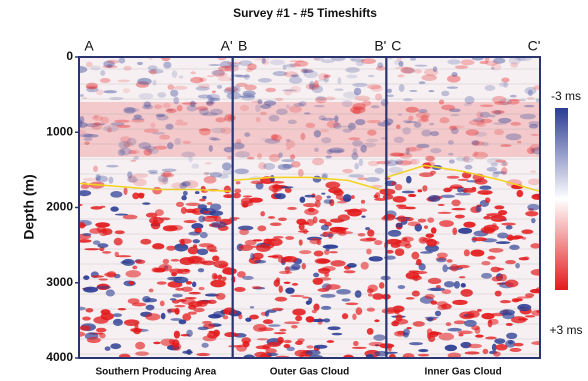 This screenshot has height=381, width=588. I want to click on chart-title: Survey #1 - #5 Timeshifts, so click(305, 13).